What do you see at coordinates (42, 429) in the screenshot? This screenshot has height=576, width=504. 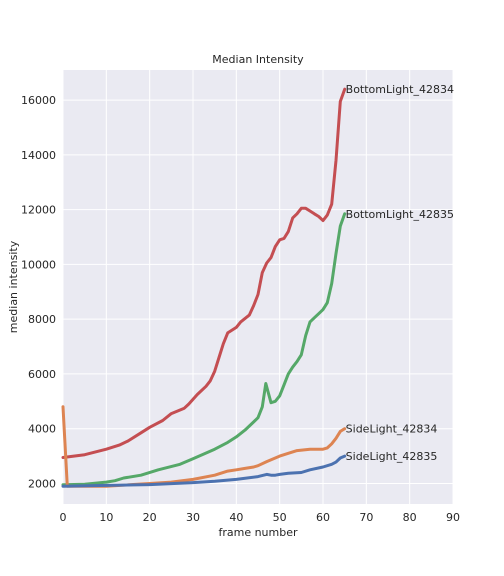 I see `y-tick-label: 4000` at bounding box center [42, 429].